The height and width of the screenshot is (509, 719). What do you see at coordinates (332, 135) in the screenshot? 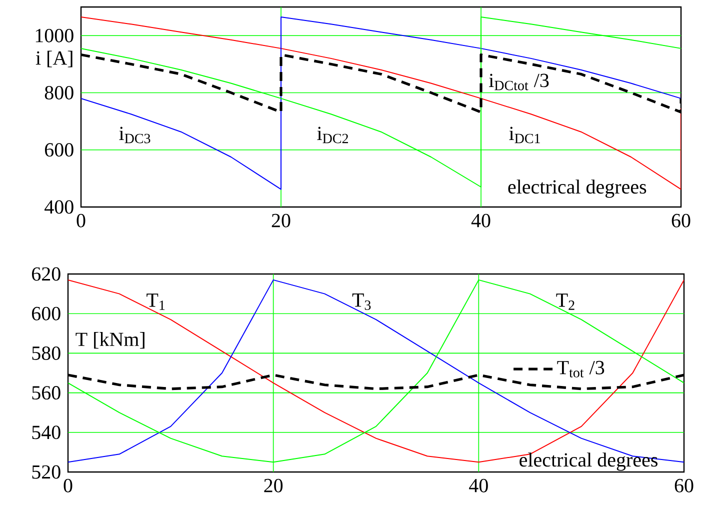
I see `annotation: i$_{DC2}$` at bounding box center [332, 135].